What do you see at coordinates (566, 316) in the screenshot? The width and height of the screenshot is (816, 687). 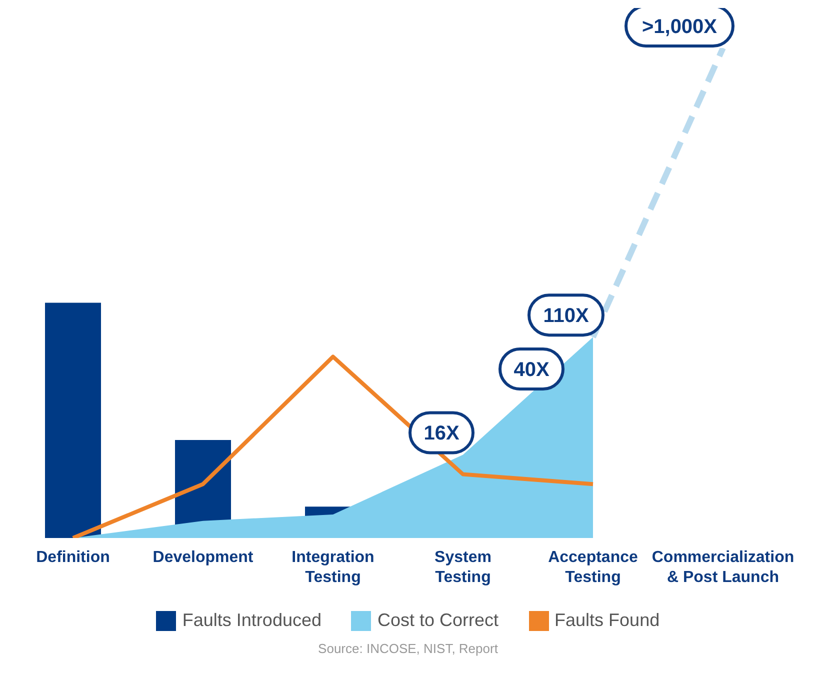 I see `annotation: 110X` at bounding box center [566, 316].